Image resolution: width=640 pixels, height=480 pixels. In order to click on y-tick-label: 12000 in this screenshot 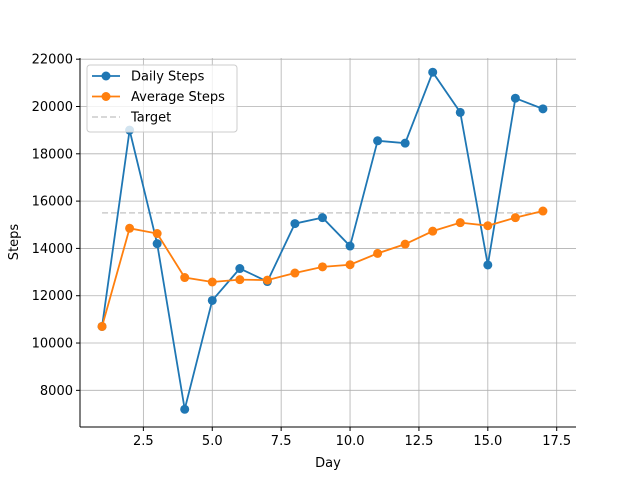, I will do `click(52, 296)`.